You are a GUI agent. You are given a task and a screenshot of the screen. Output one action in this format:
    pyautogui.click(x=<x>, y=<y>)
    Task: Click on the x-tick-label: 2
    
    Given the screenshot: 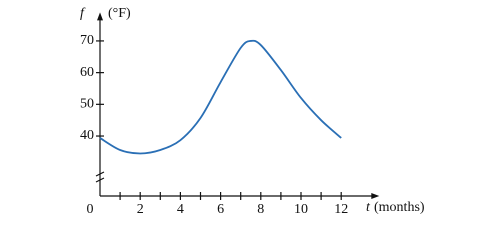 What is the action you would take?
    pyautogui.click(x=140, y=209)
    